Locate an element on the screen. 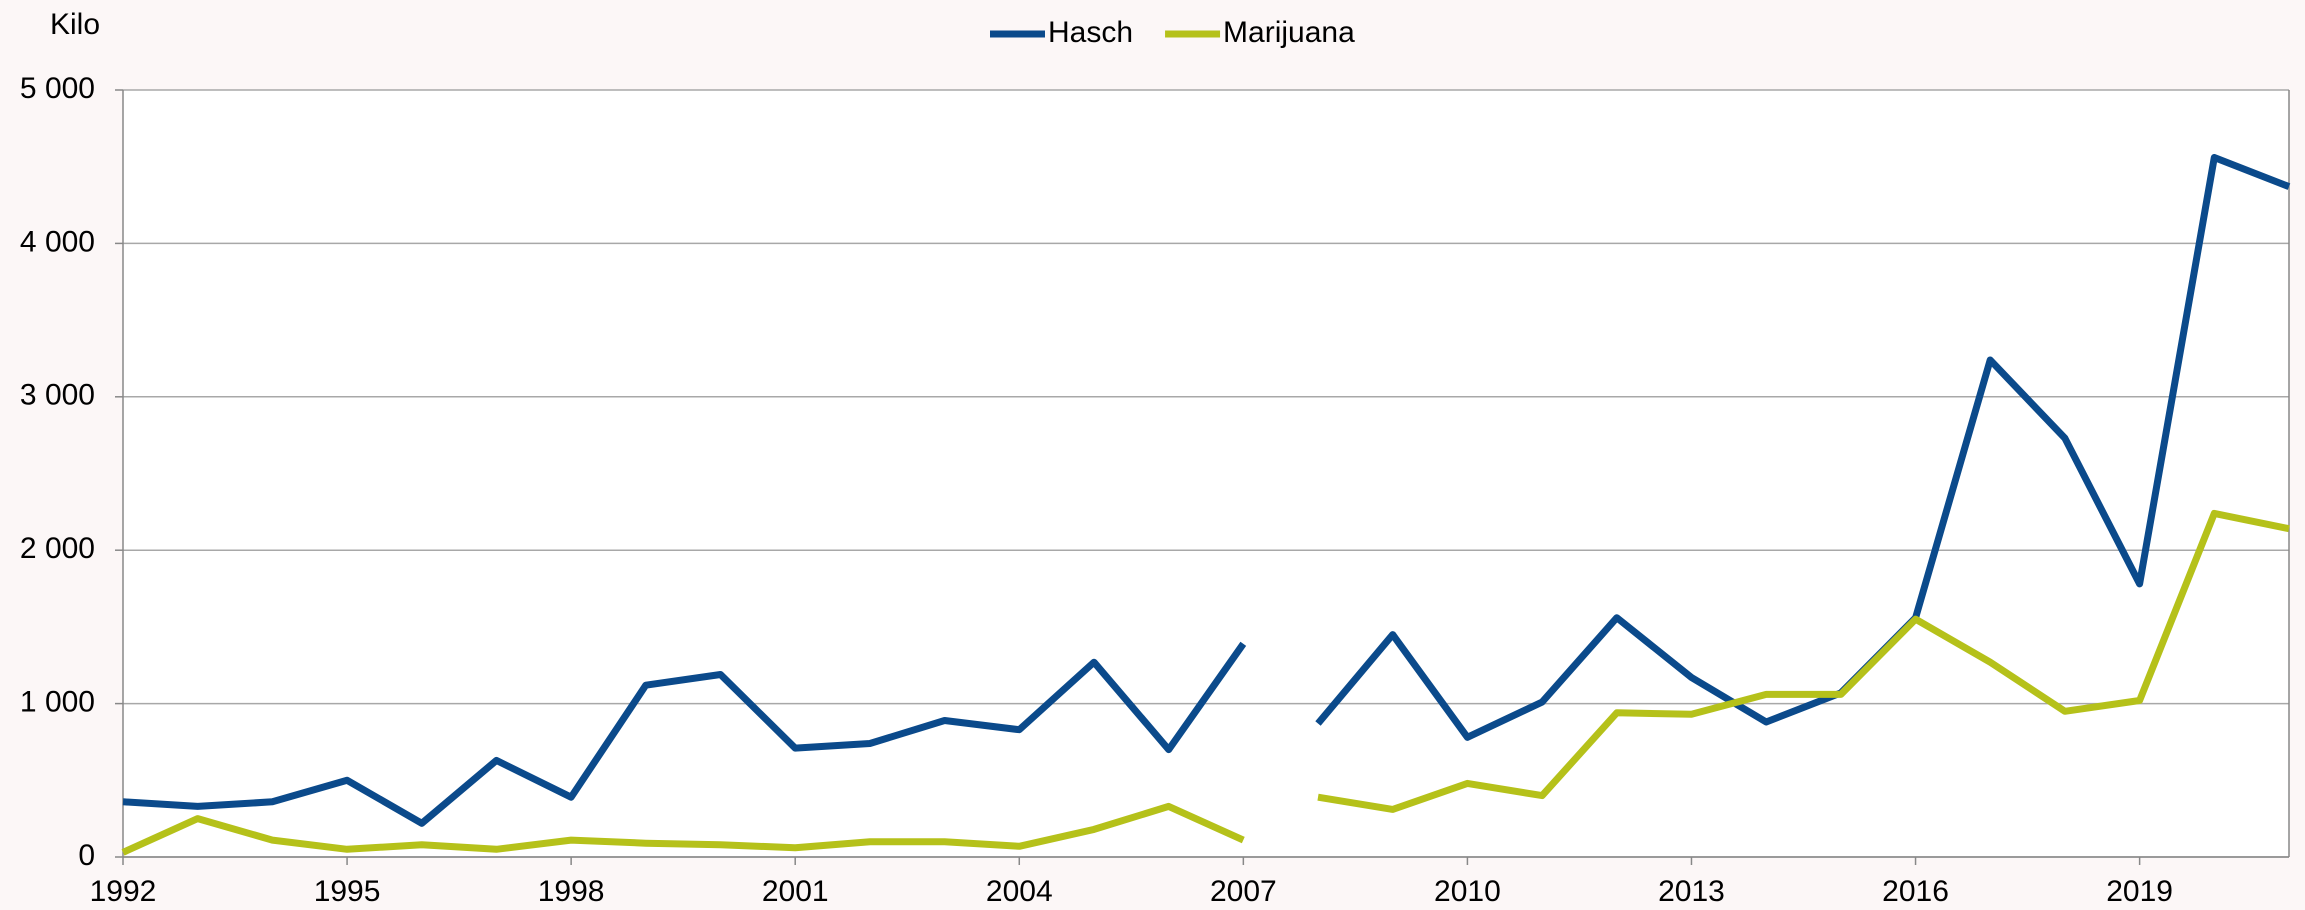 This screenshot has width=2305, height=910. y-tick-label: 1 000 is located at coordinates (57, 702).